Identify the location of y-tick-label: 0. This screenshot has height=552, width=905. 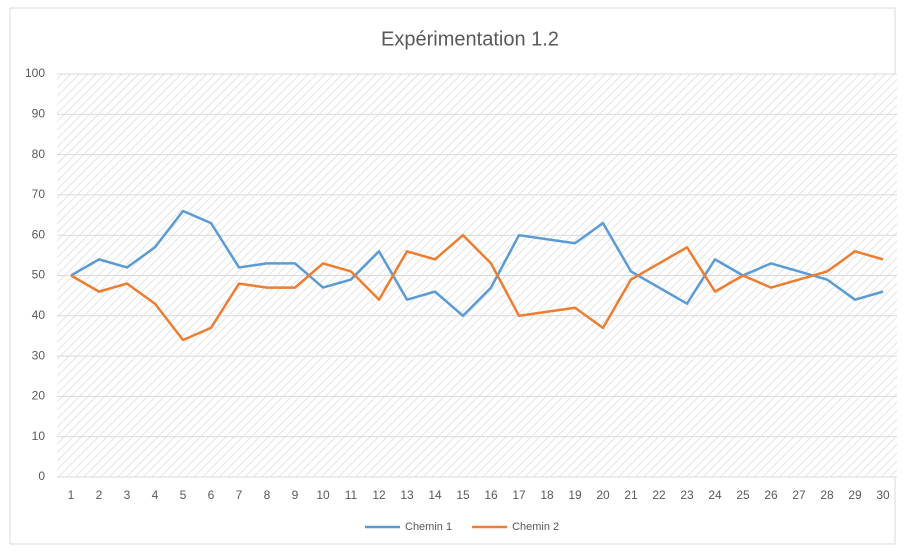
(41, 476).